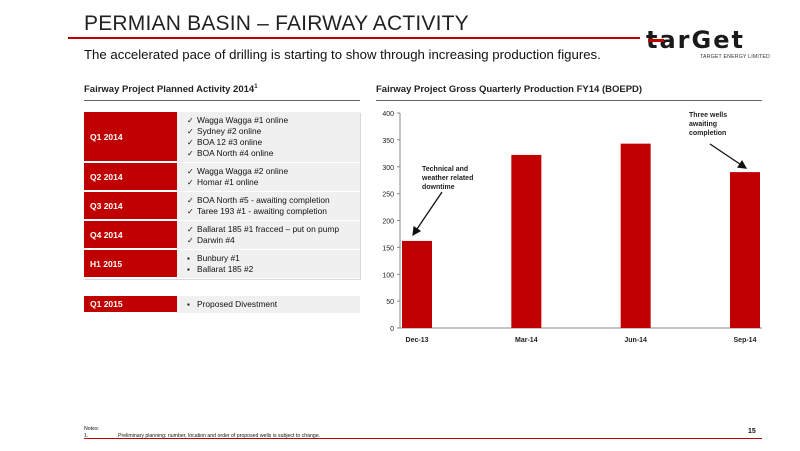  Describe the element at coordinates (171, 90) in the screenshot. I see `activity-section-title: Fairway Project Planned Activity 20141` at that location.